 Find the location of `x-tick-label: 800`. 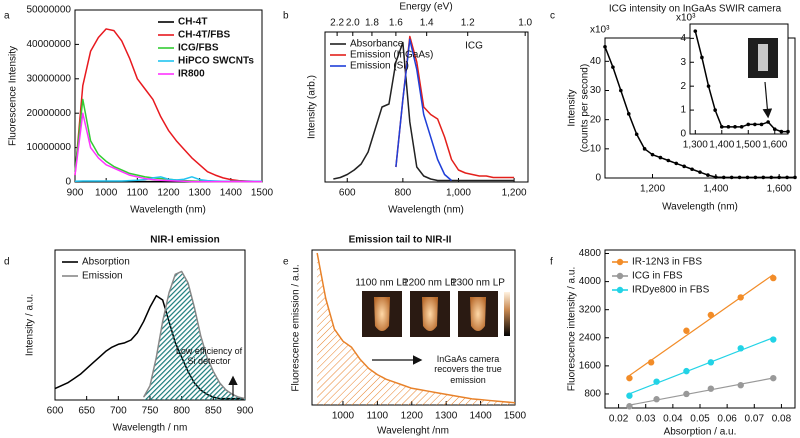

x-tick-label: 800 is located at coordinates (403, 193).